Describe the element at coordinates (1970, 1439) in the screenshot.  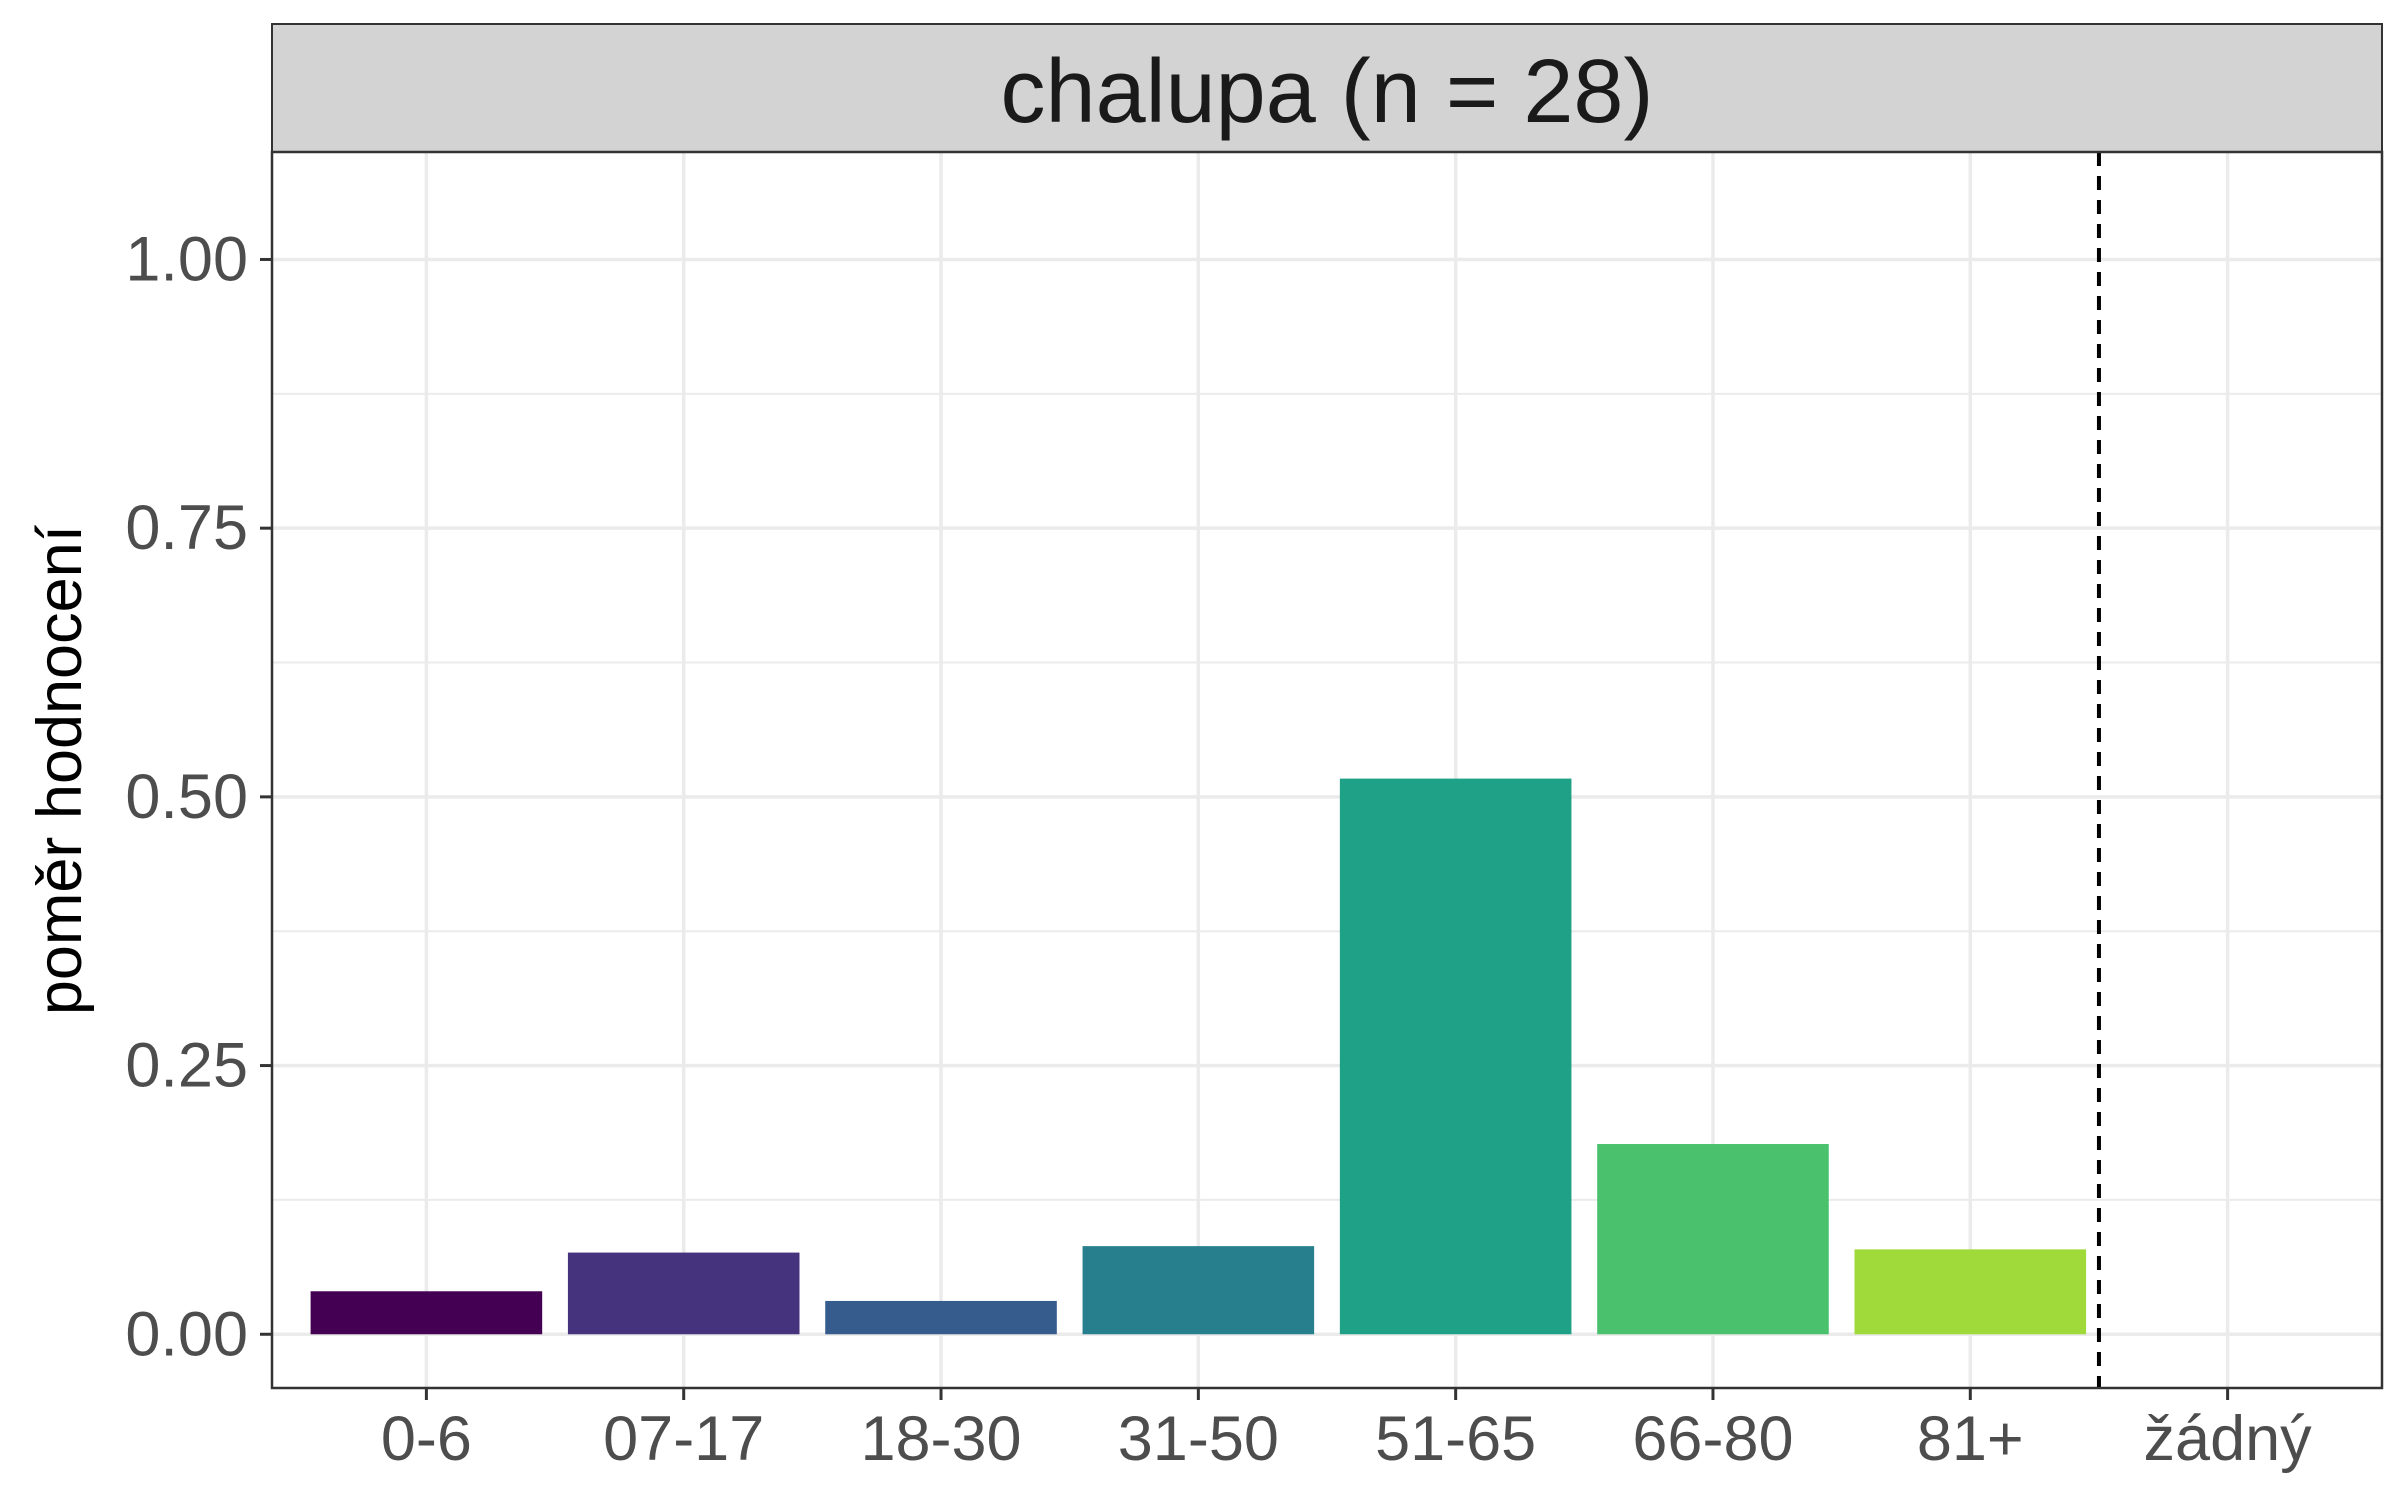
I see `x-tick-label: 81+` at that location.